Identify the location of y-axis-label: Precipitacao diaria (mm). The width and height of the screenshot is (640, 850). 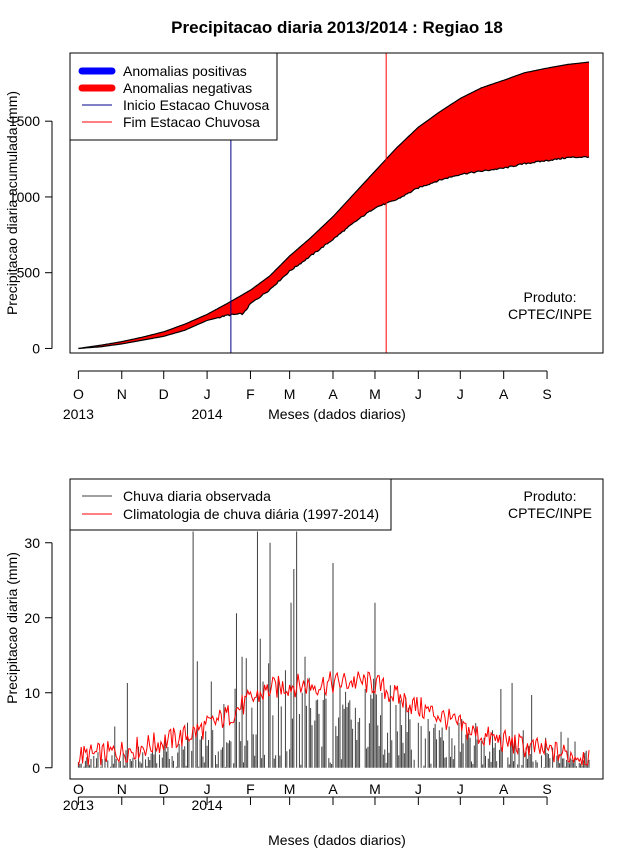
(12, 628).